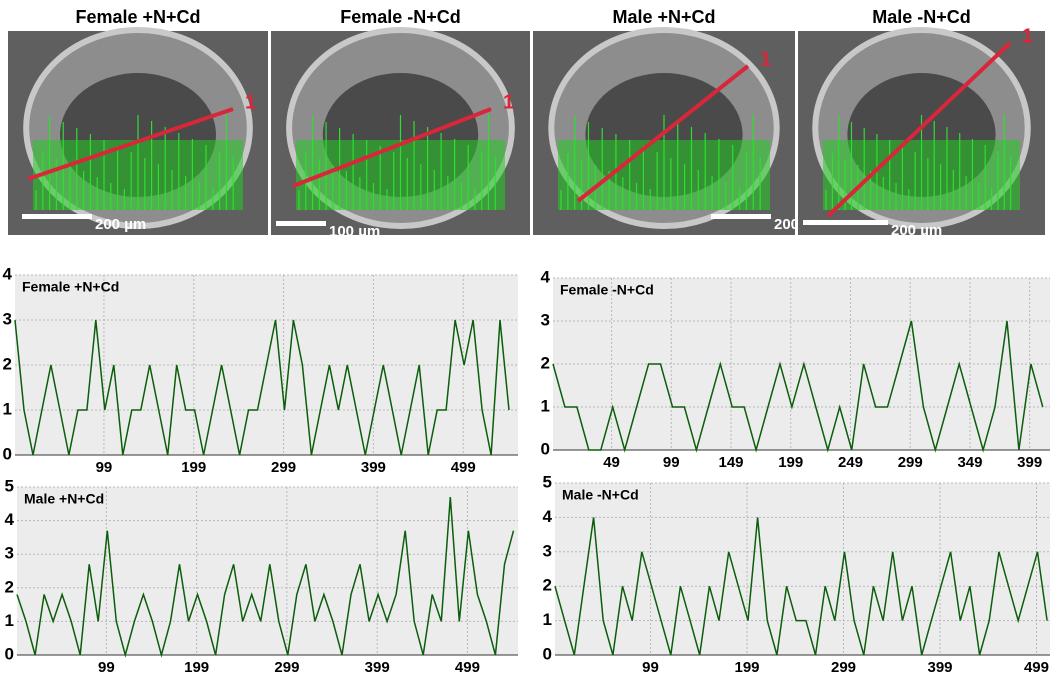 The width and height of the screenshot is (1051, 683). I want to click on x-tick-label: 349, so click(969, 462).